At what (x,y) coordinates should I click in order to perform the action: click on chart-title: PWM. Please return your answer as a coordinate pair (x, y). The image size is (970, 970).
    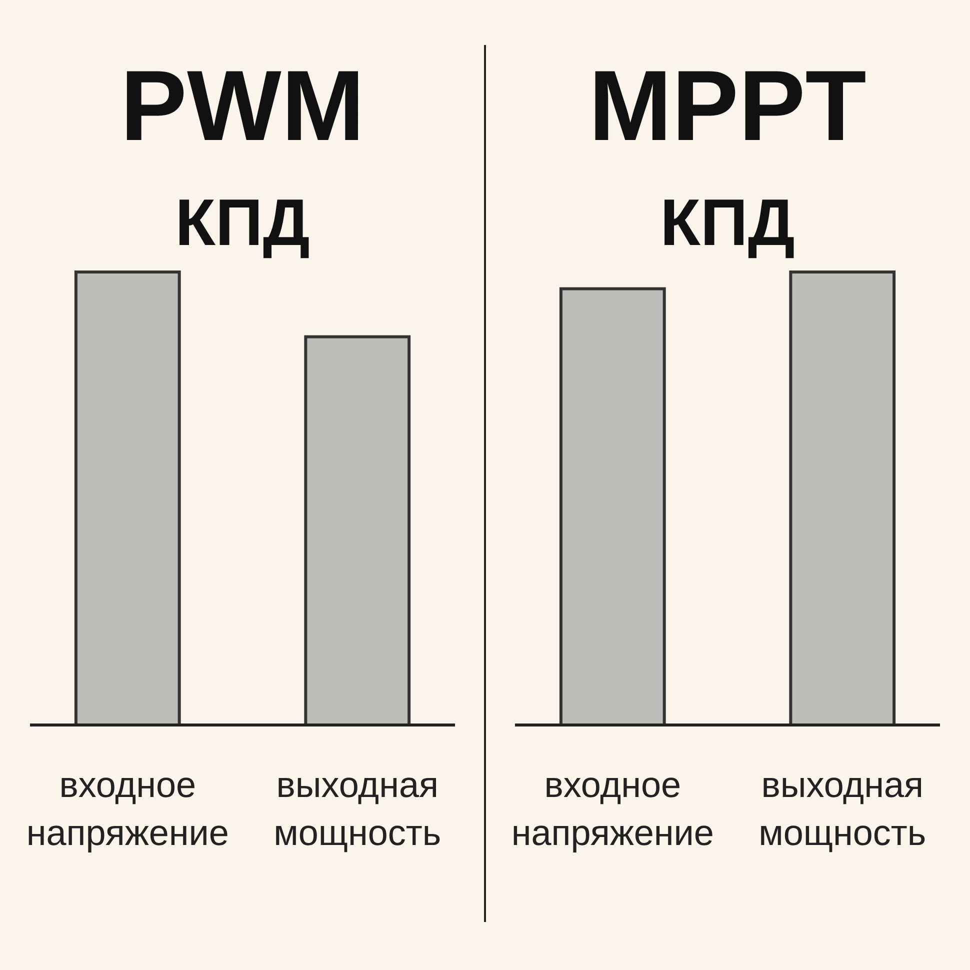
    Looking at the image, I should click on (242, 106).